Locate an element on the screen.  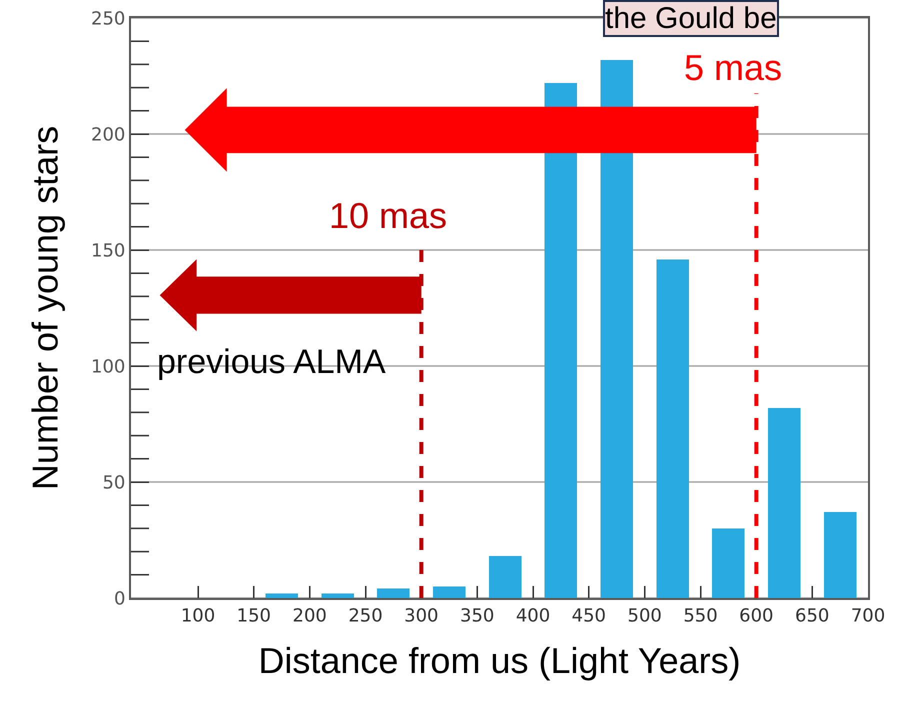
x-tick-label: 150 is located at coordinates (254, 616).